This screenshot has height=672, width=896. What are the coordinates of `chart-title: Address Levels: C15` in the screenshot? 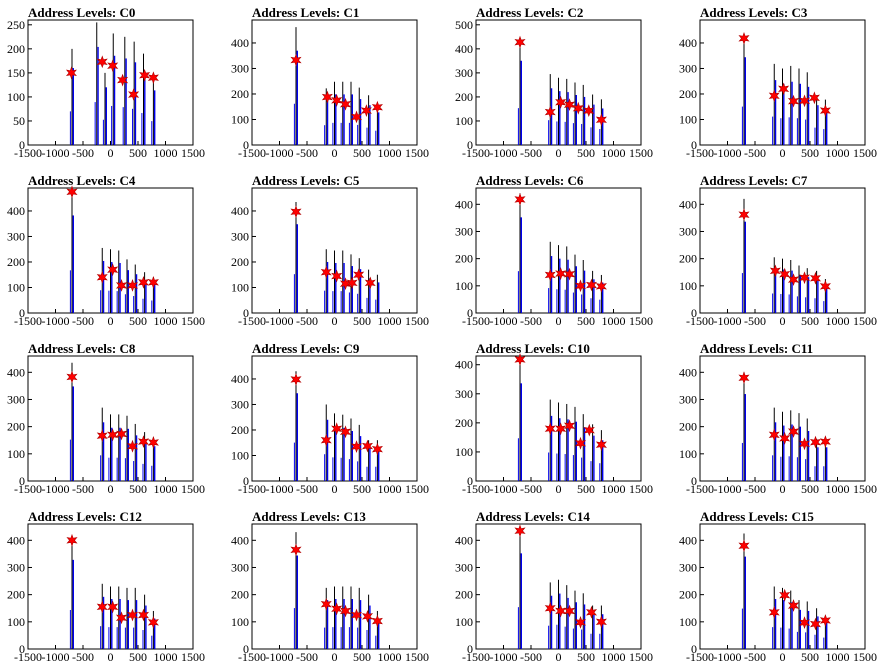 It's located at (757, 516).